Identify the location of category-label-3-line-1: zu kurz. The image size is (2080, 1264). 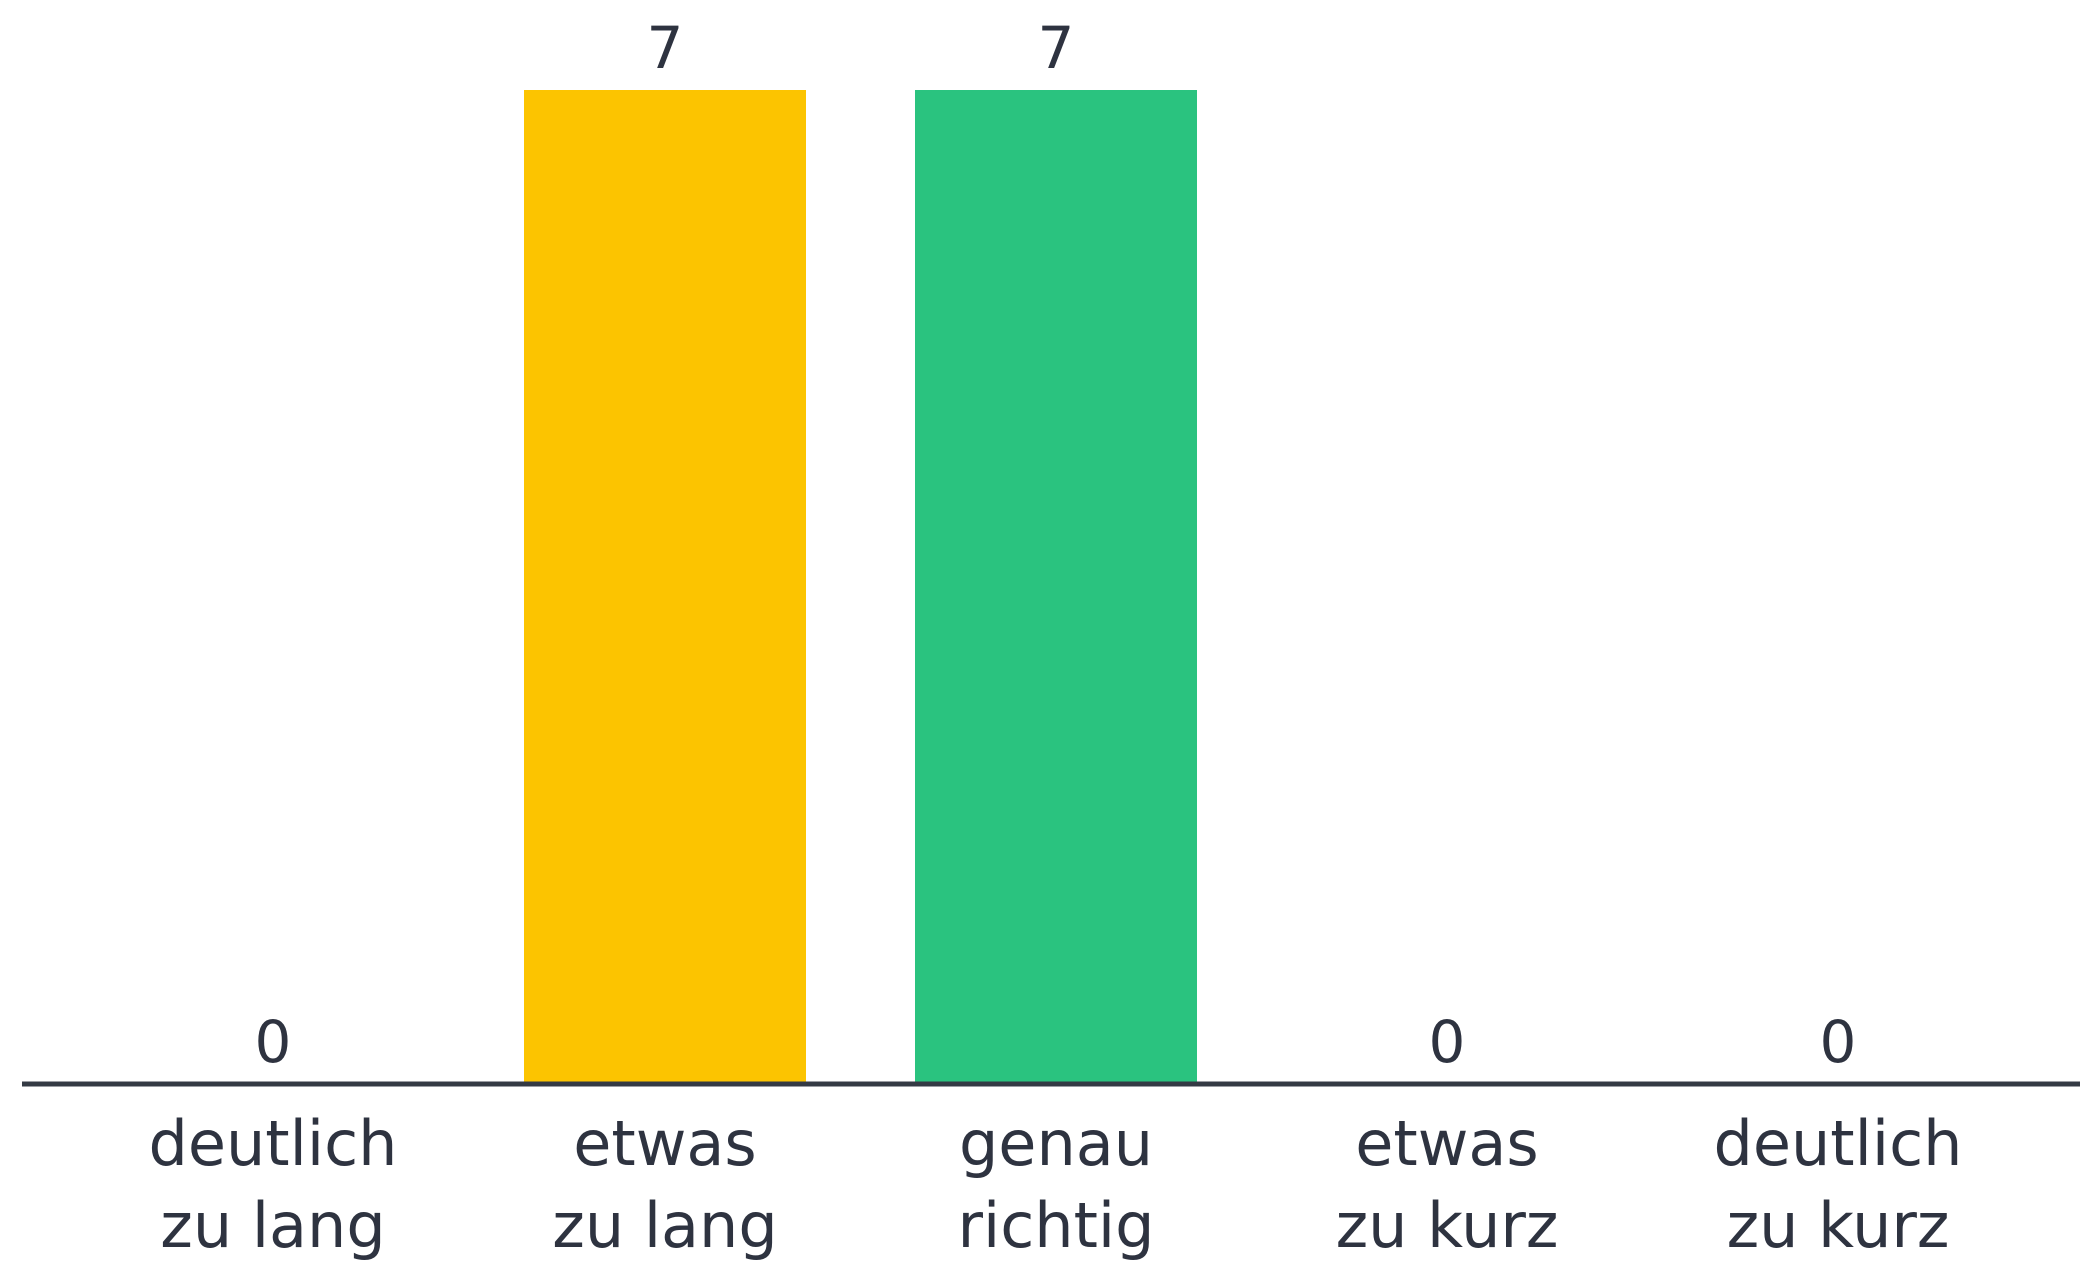
(1447, 1225).